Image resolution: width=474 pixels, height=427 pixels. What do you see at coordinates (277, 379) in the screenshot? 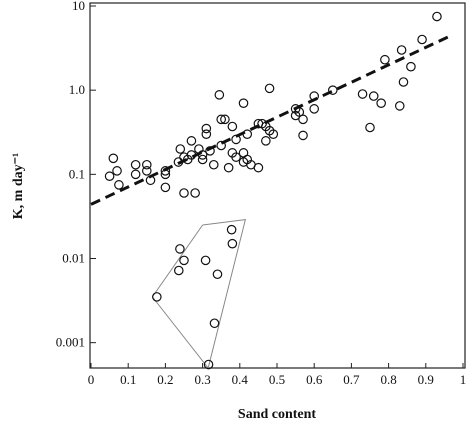
I see `x-tick-label: 0.5` at bounding box center [277, 379].